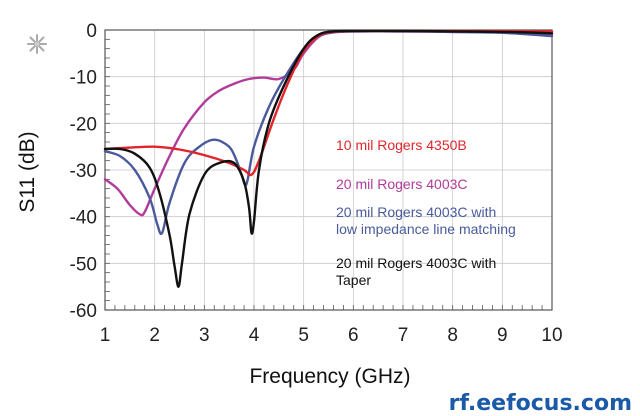 The width and height of the screenshot is (640, 416). Describe the element at coordinates (402, 184) in the screenshot. I see `legend-entry-2: 20 mil Rogers 4003C` at that location.